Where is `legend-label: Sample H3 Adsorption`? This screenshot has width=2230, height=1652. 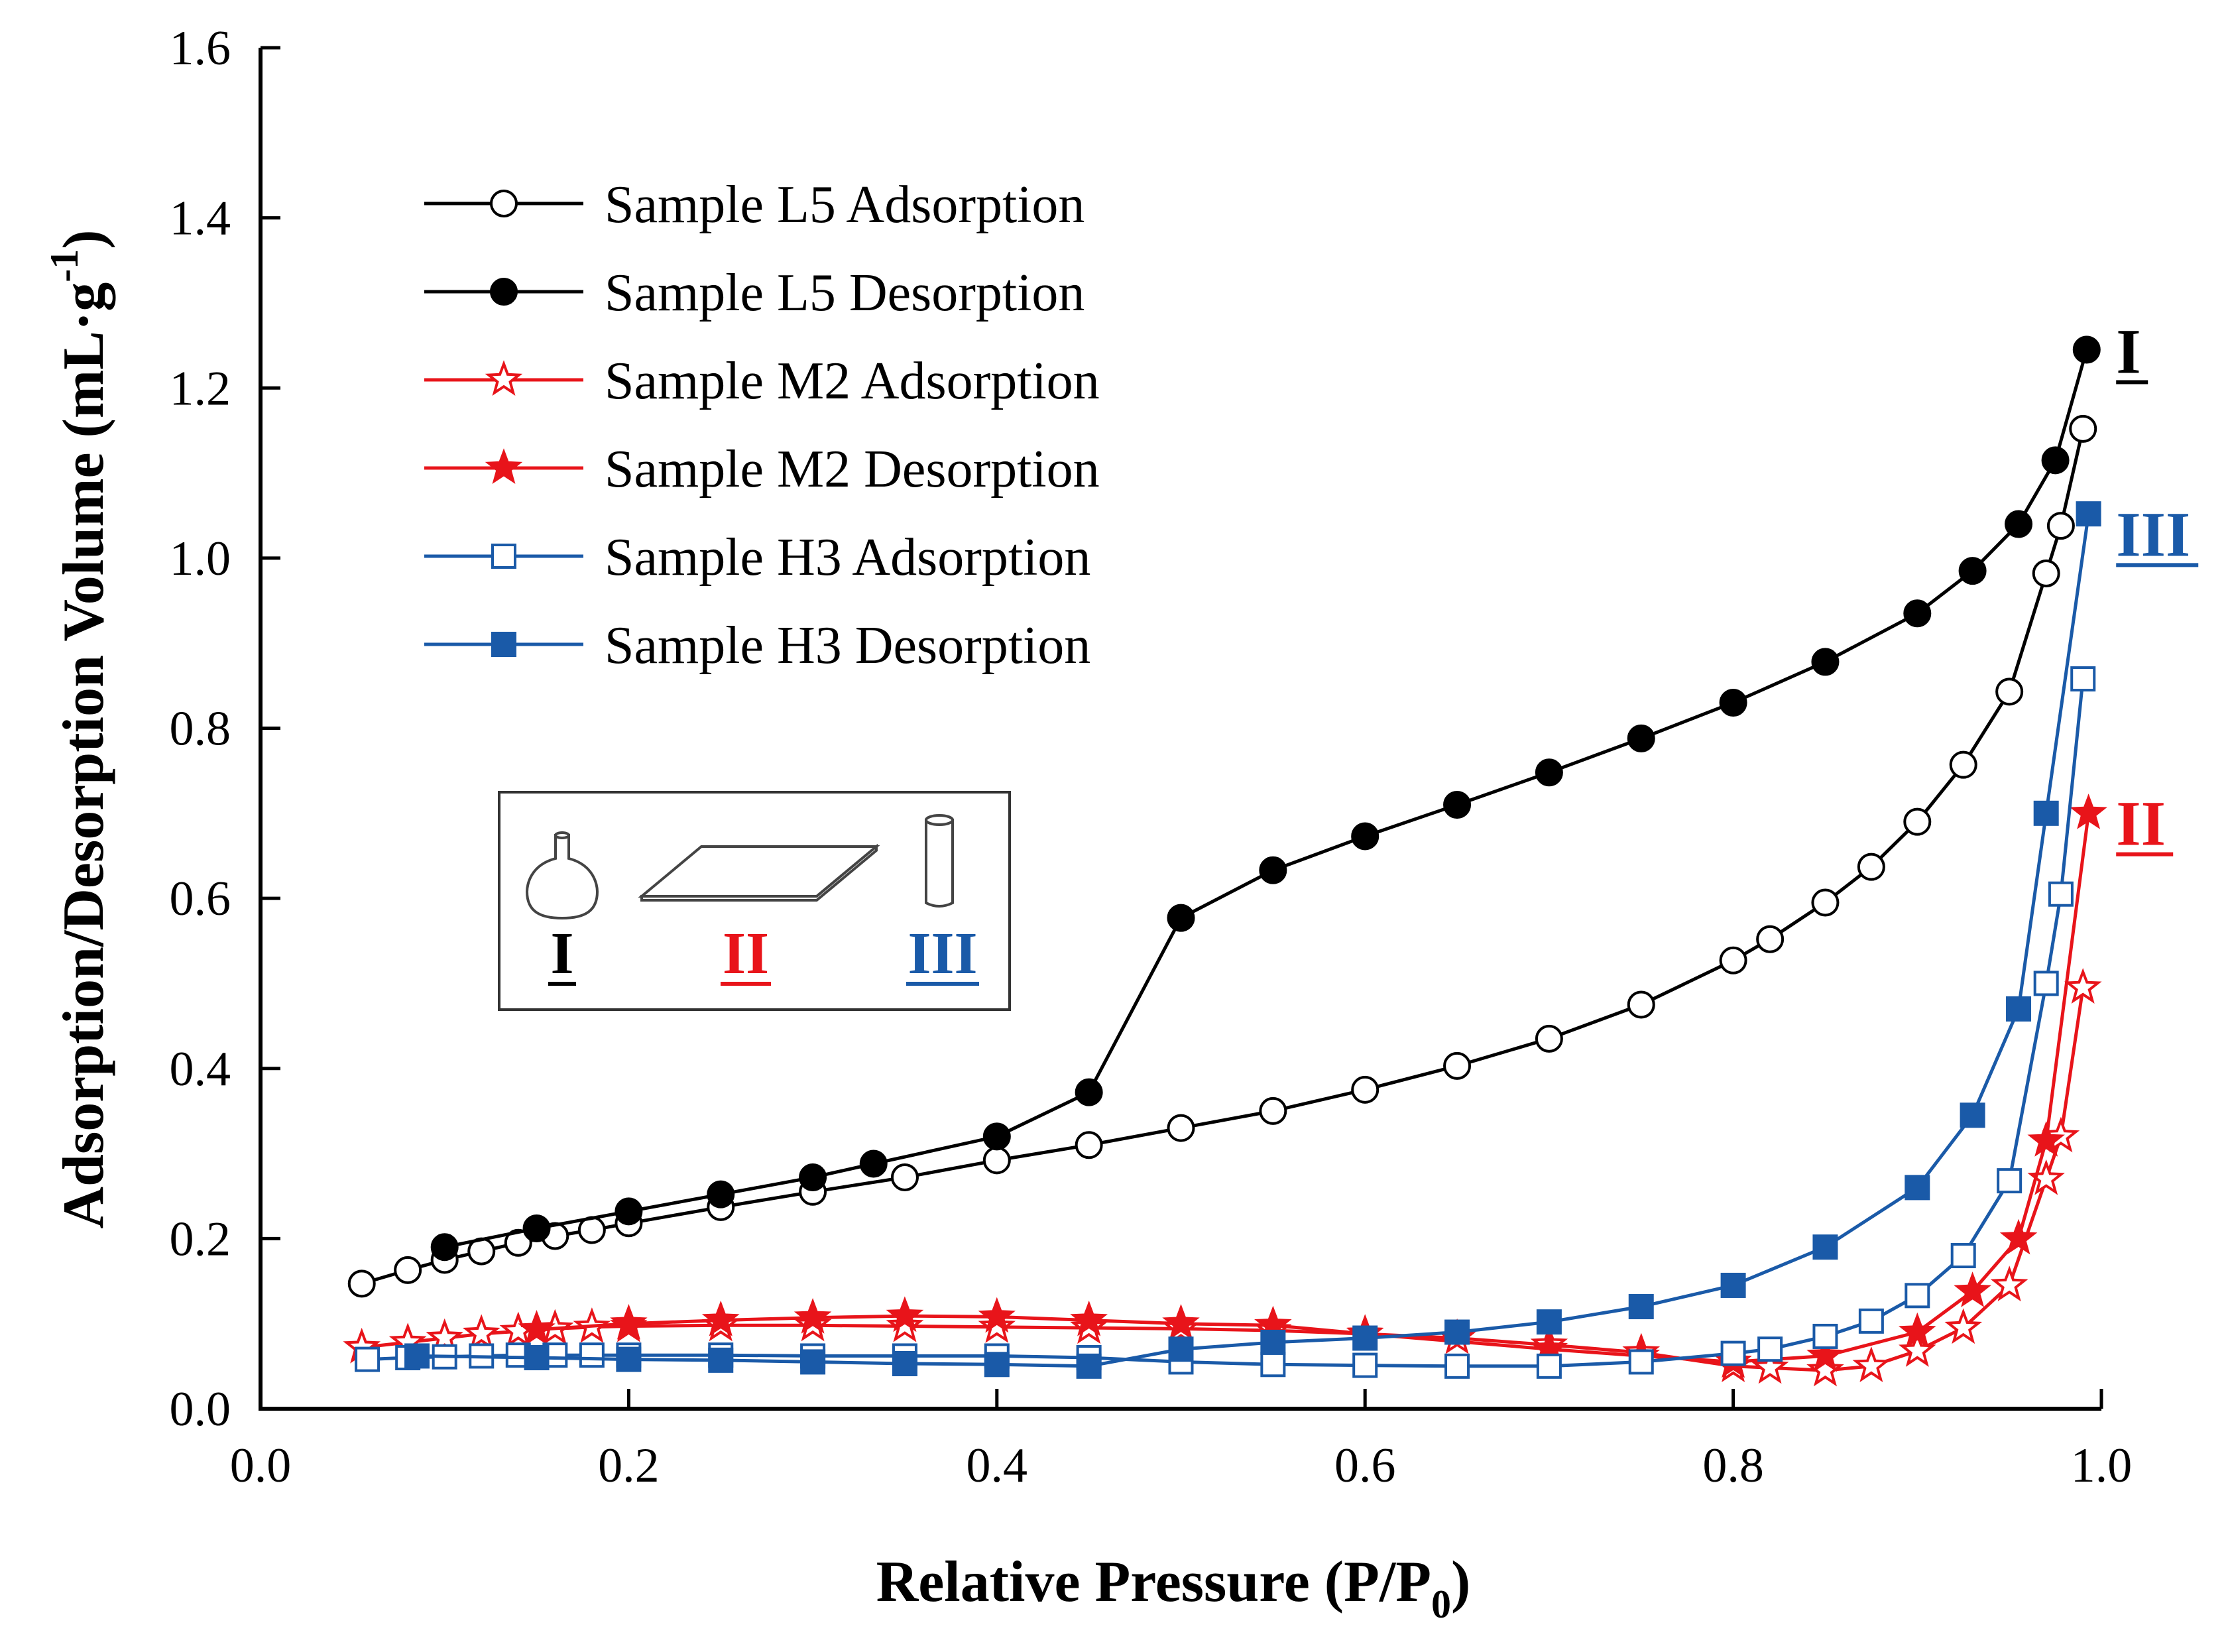 legend-label: Sample H3 Adsorption is located at coordinates (847, 557).